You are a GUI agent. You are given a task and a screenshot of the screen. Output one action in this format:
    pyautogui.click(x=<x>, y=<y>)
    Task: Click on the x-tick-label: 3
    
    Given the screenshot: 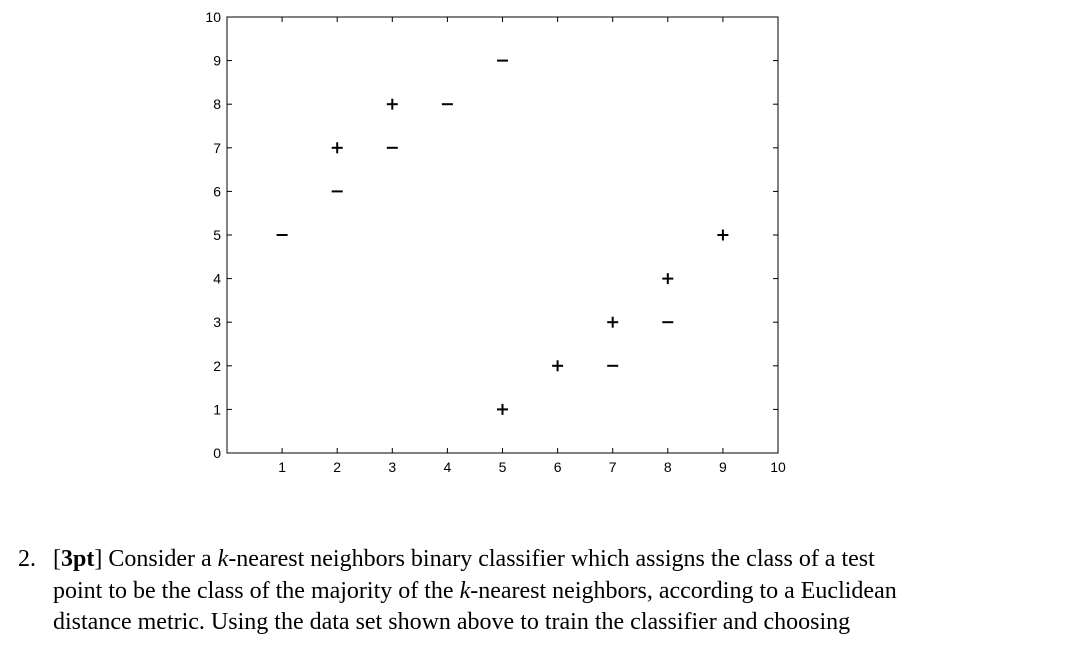 What is the action you would take?
    pyautogui.click(x=392, y=467)
    